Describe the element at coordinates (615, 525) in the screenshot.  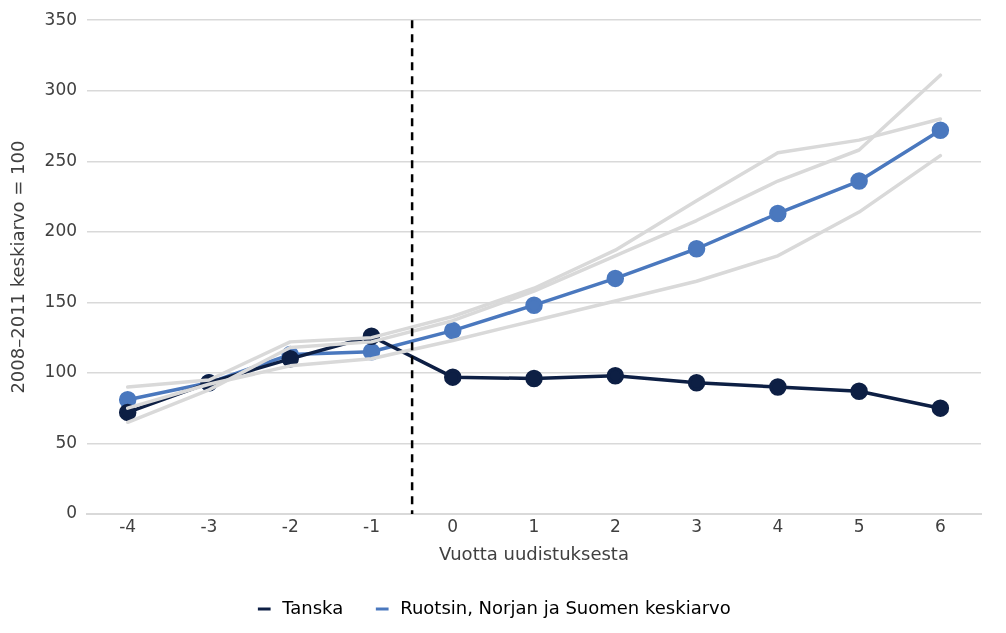
I see `x-tick-label: 2` at that location.